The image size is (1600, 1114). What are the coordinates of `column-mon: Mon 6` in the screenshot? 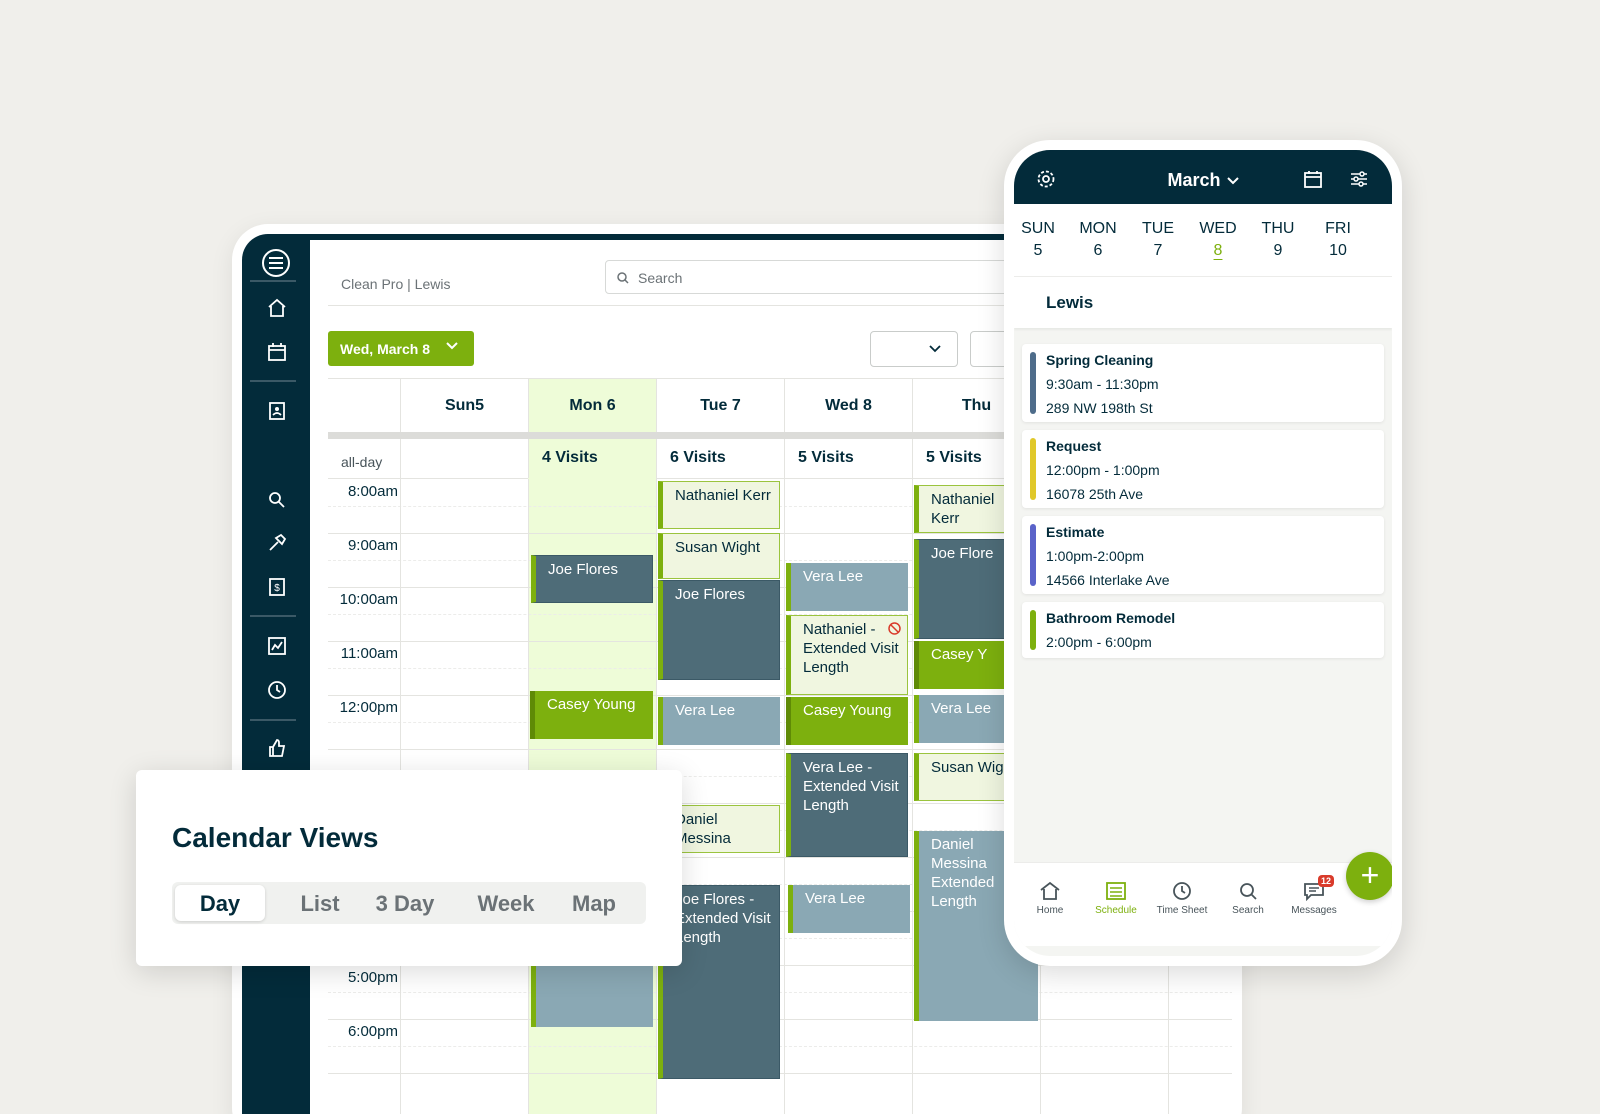 It's located at (592, 406).